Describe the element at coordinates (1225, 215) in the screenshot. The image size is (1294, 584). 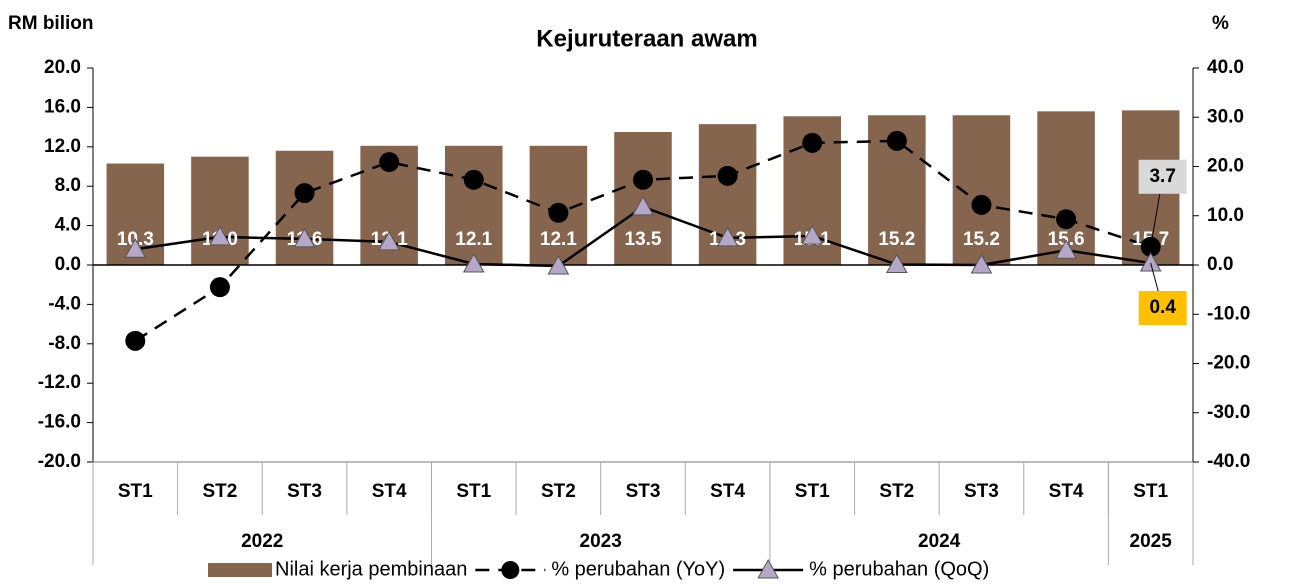
I see `y2-tick-label: 10.0` at that location.